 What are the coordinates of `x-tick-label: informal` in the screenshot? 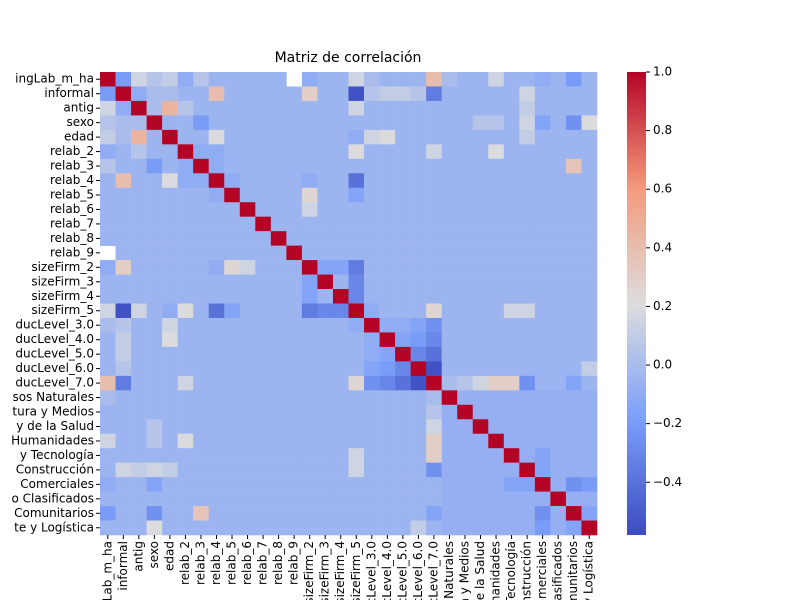 It's located at (123, 566).